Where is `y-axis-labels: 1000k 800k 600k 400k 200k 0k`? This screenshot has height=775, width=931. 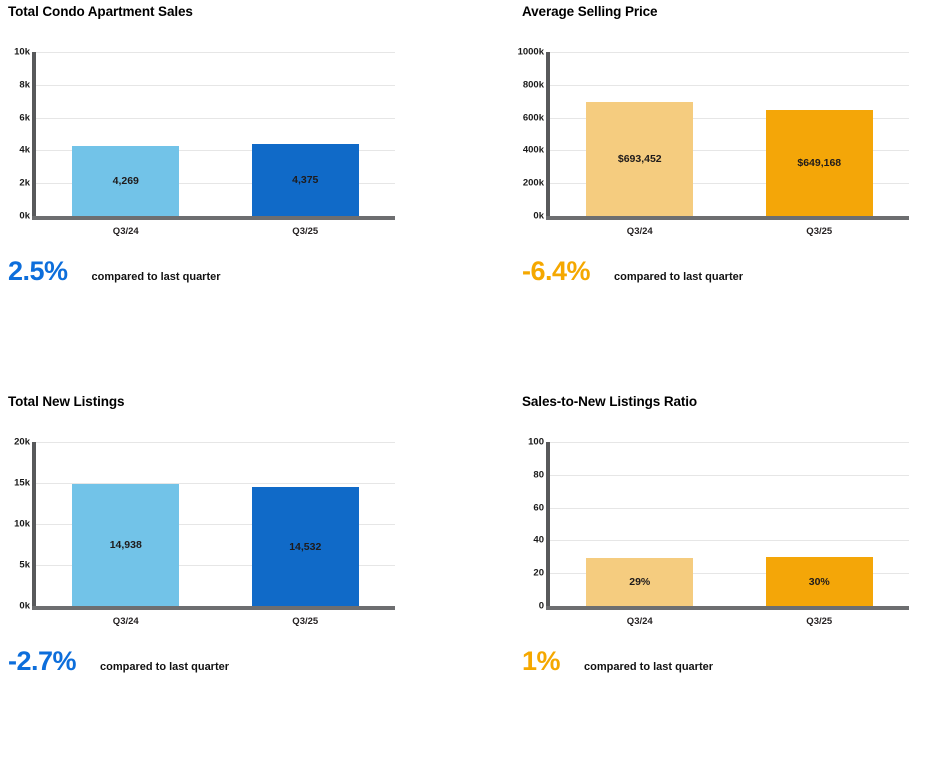
y-axis-labels: 1000k 800k 600k 400k 200k 0k is located at coordinates (531, 155).